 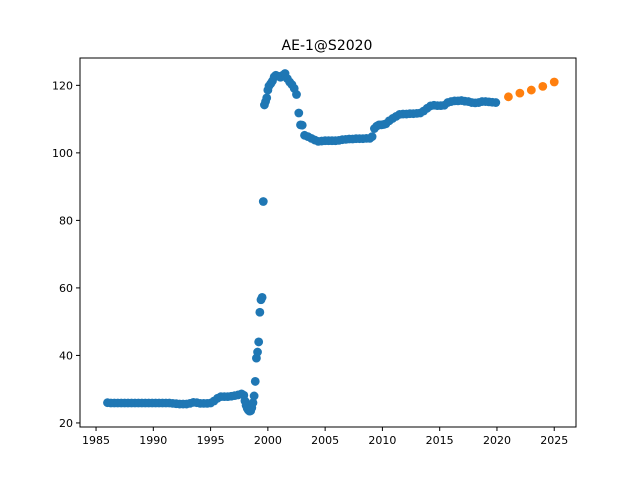 I want to click on y-tick-label: 20, so click(x=66, y=423).